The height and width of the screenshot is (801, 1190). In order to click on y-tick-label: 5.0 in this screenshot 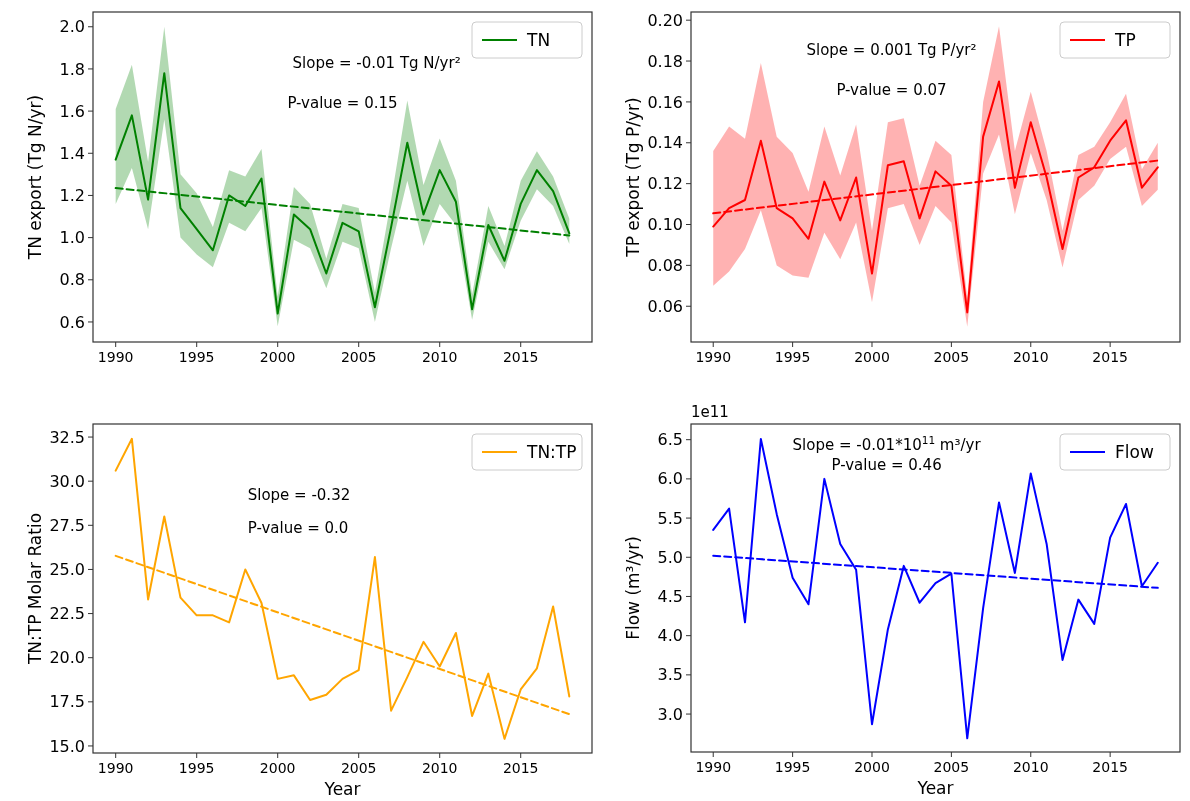, I will do `click(670, 557)`.